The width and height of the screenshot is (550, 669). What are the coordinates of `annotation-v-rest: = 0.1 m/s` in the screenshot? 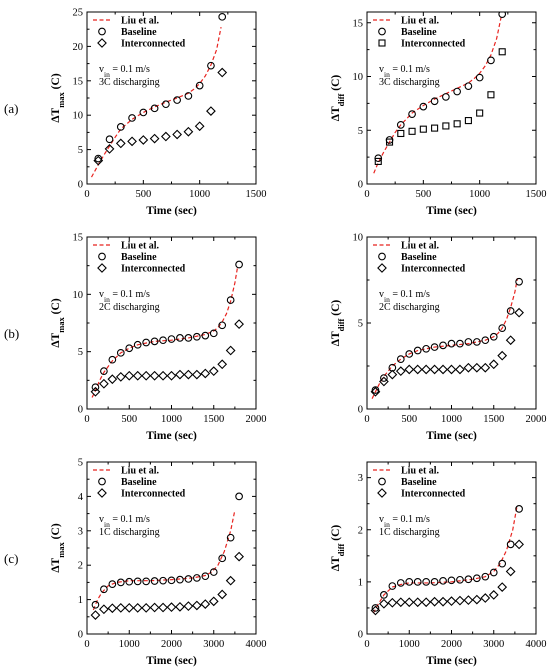 It's located at (130, 69).